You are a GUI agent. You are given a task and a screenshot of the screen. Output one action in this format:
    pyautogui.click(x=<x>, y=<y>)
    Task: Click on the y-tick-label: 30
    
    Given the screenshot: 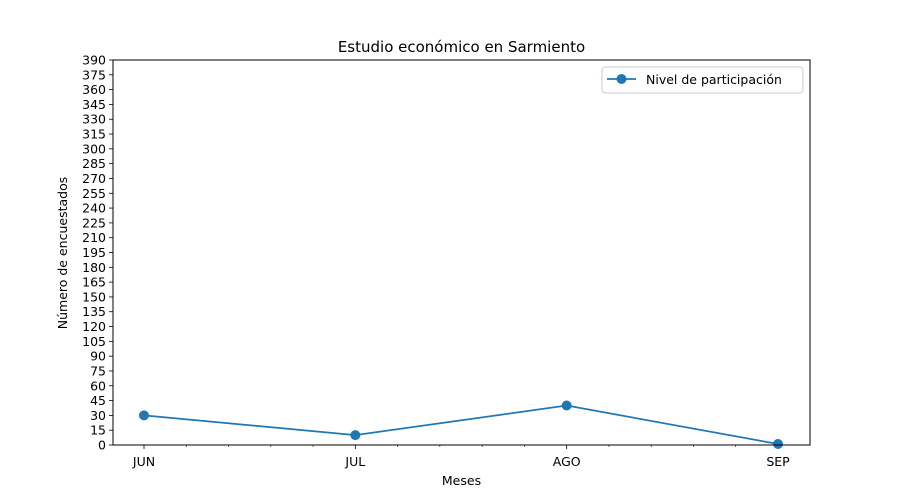 What is the action you would take?
    pyautogui.click(x=98, y=415)
    